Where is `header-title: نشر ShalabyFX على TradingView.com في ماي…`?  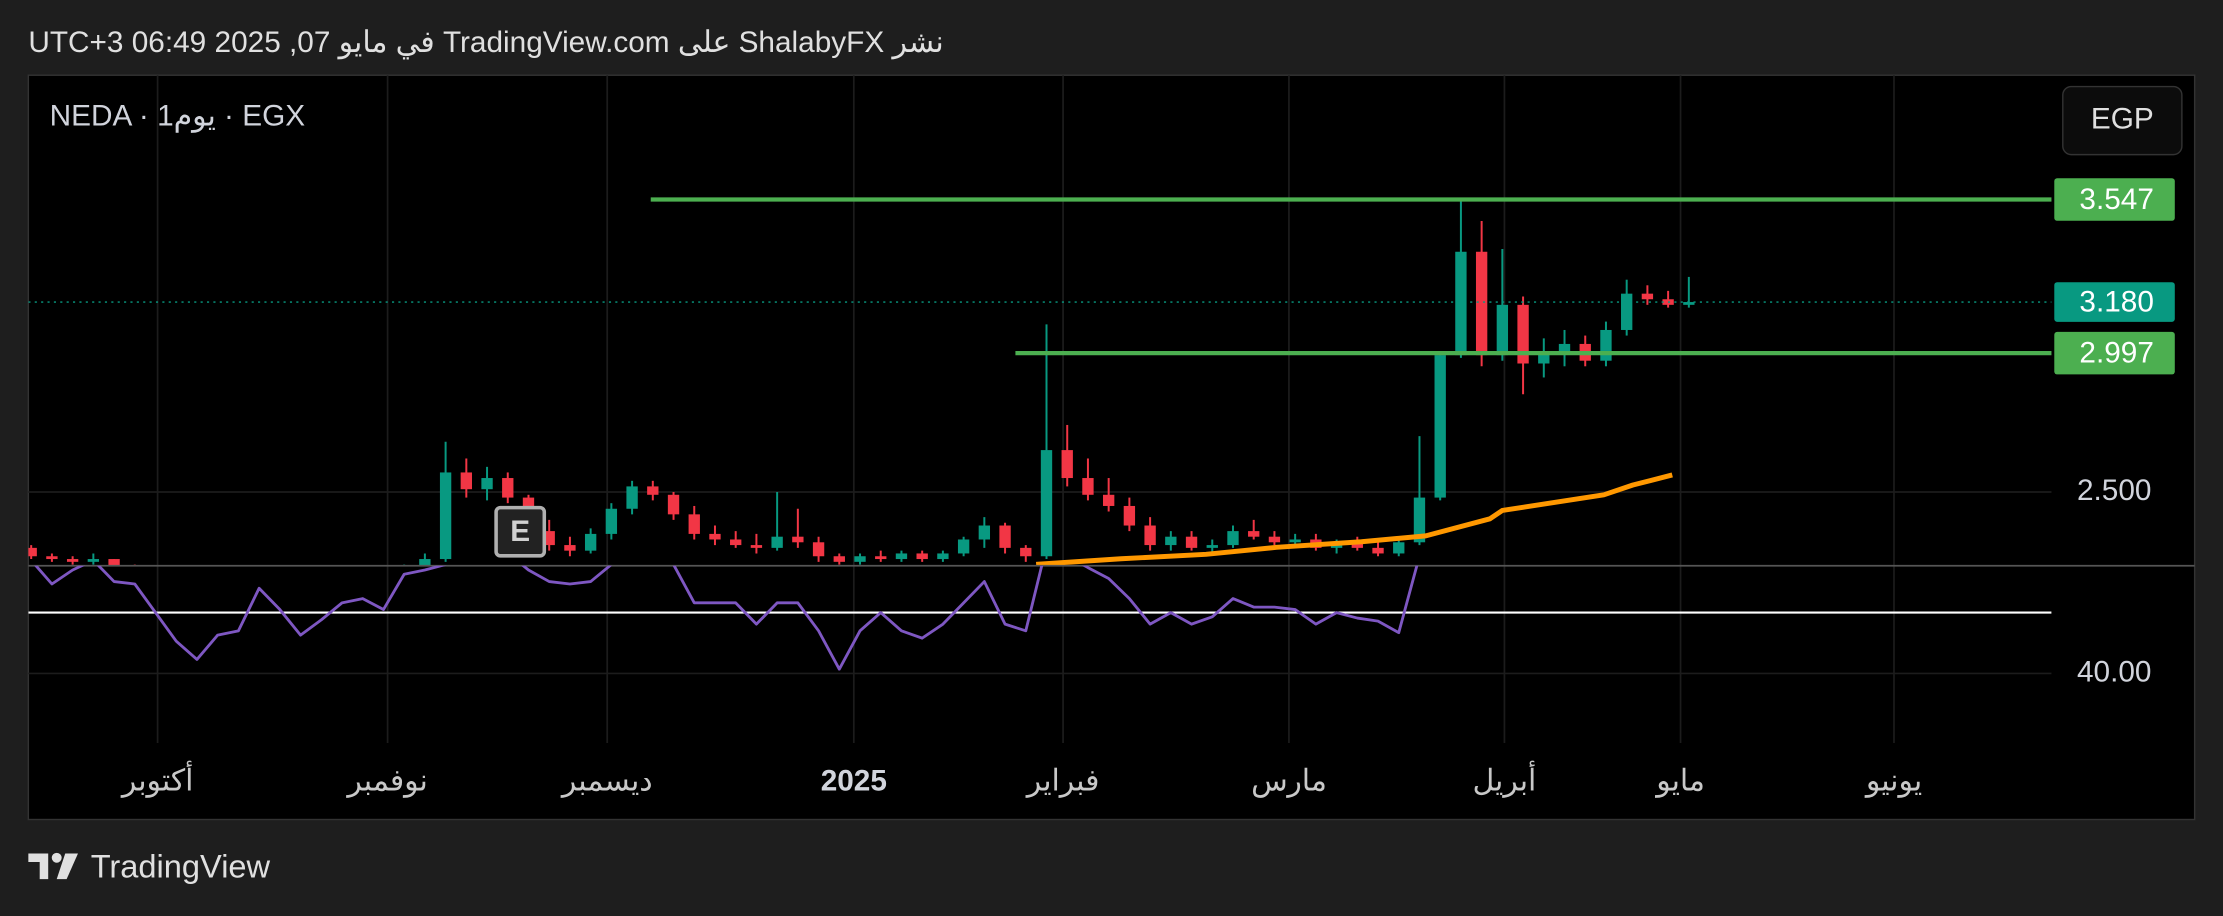 header-title: نشر ShalabyFX على TradingView.com في ماي… is located at coordinates (485, 43).